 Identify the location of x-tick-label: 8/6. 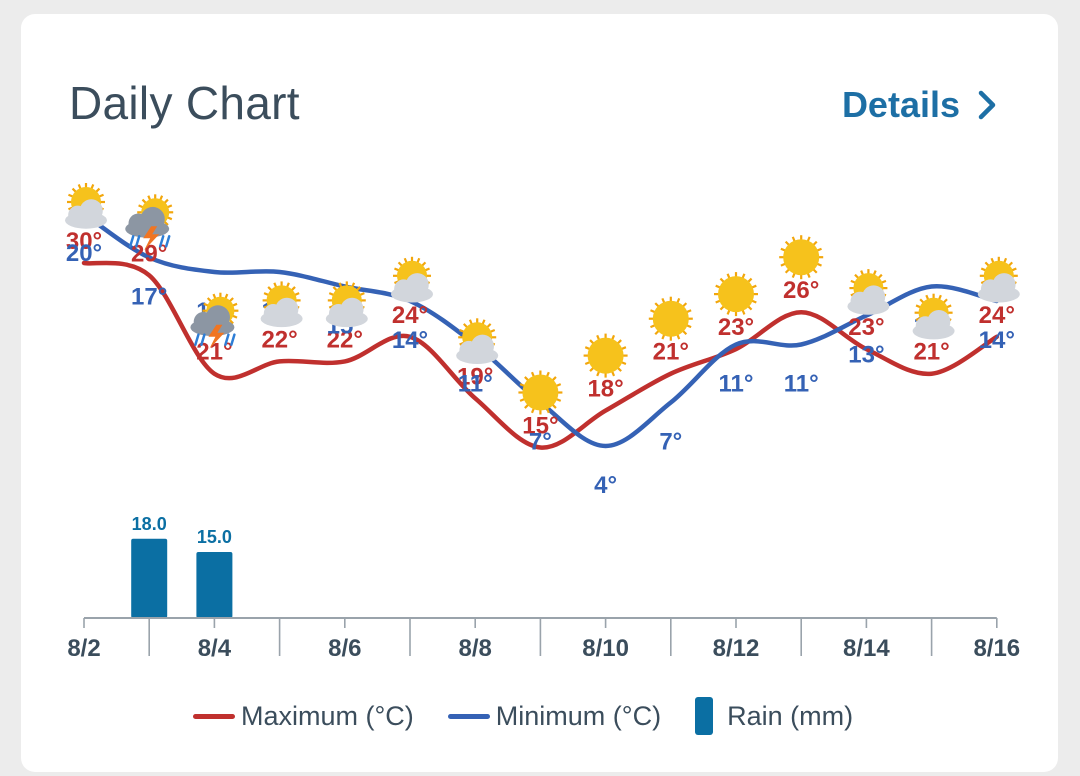
(344, 648).